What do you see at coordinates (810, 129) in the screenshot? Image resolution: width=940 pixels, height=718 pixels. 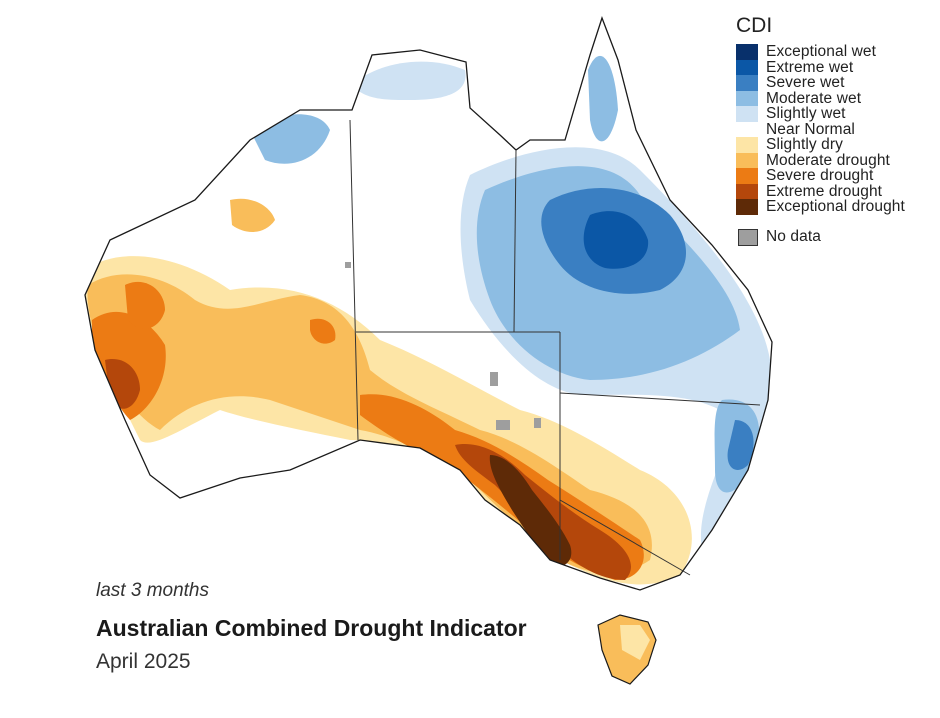 I see `legend-label: Near Normal` at bounding box center [810, 129].